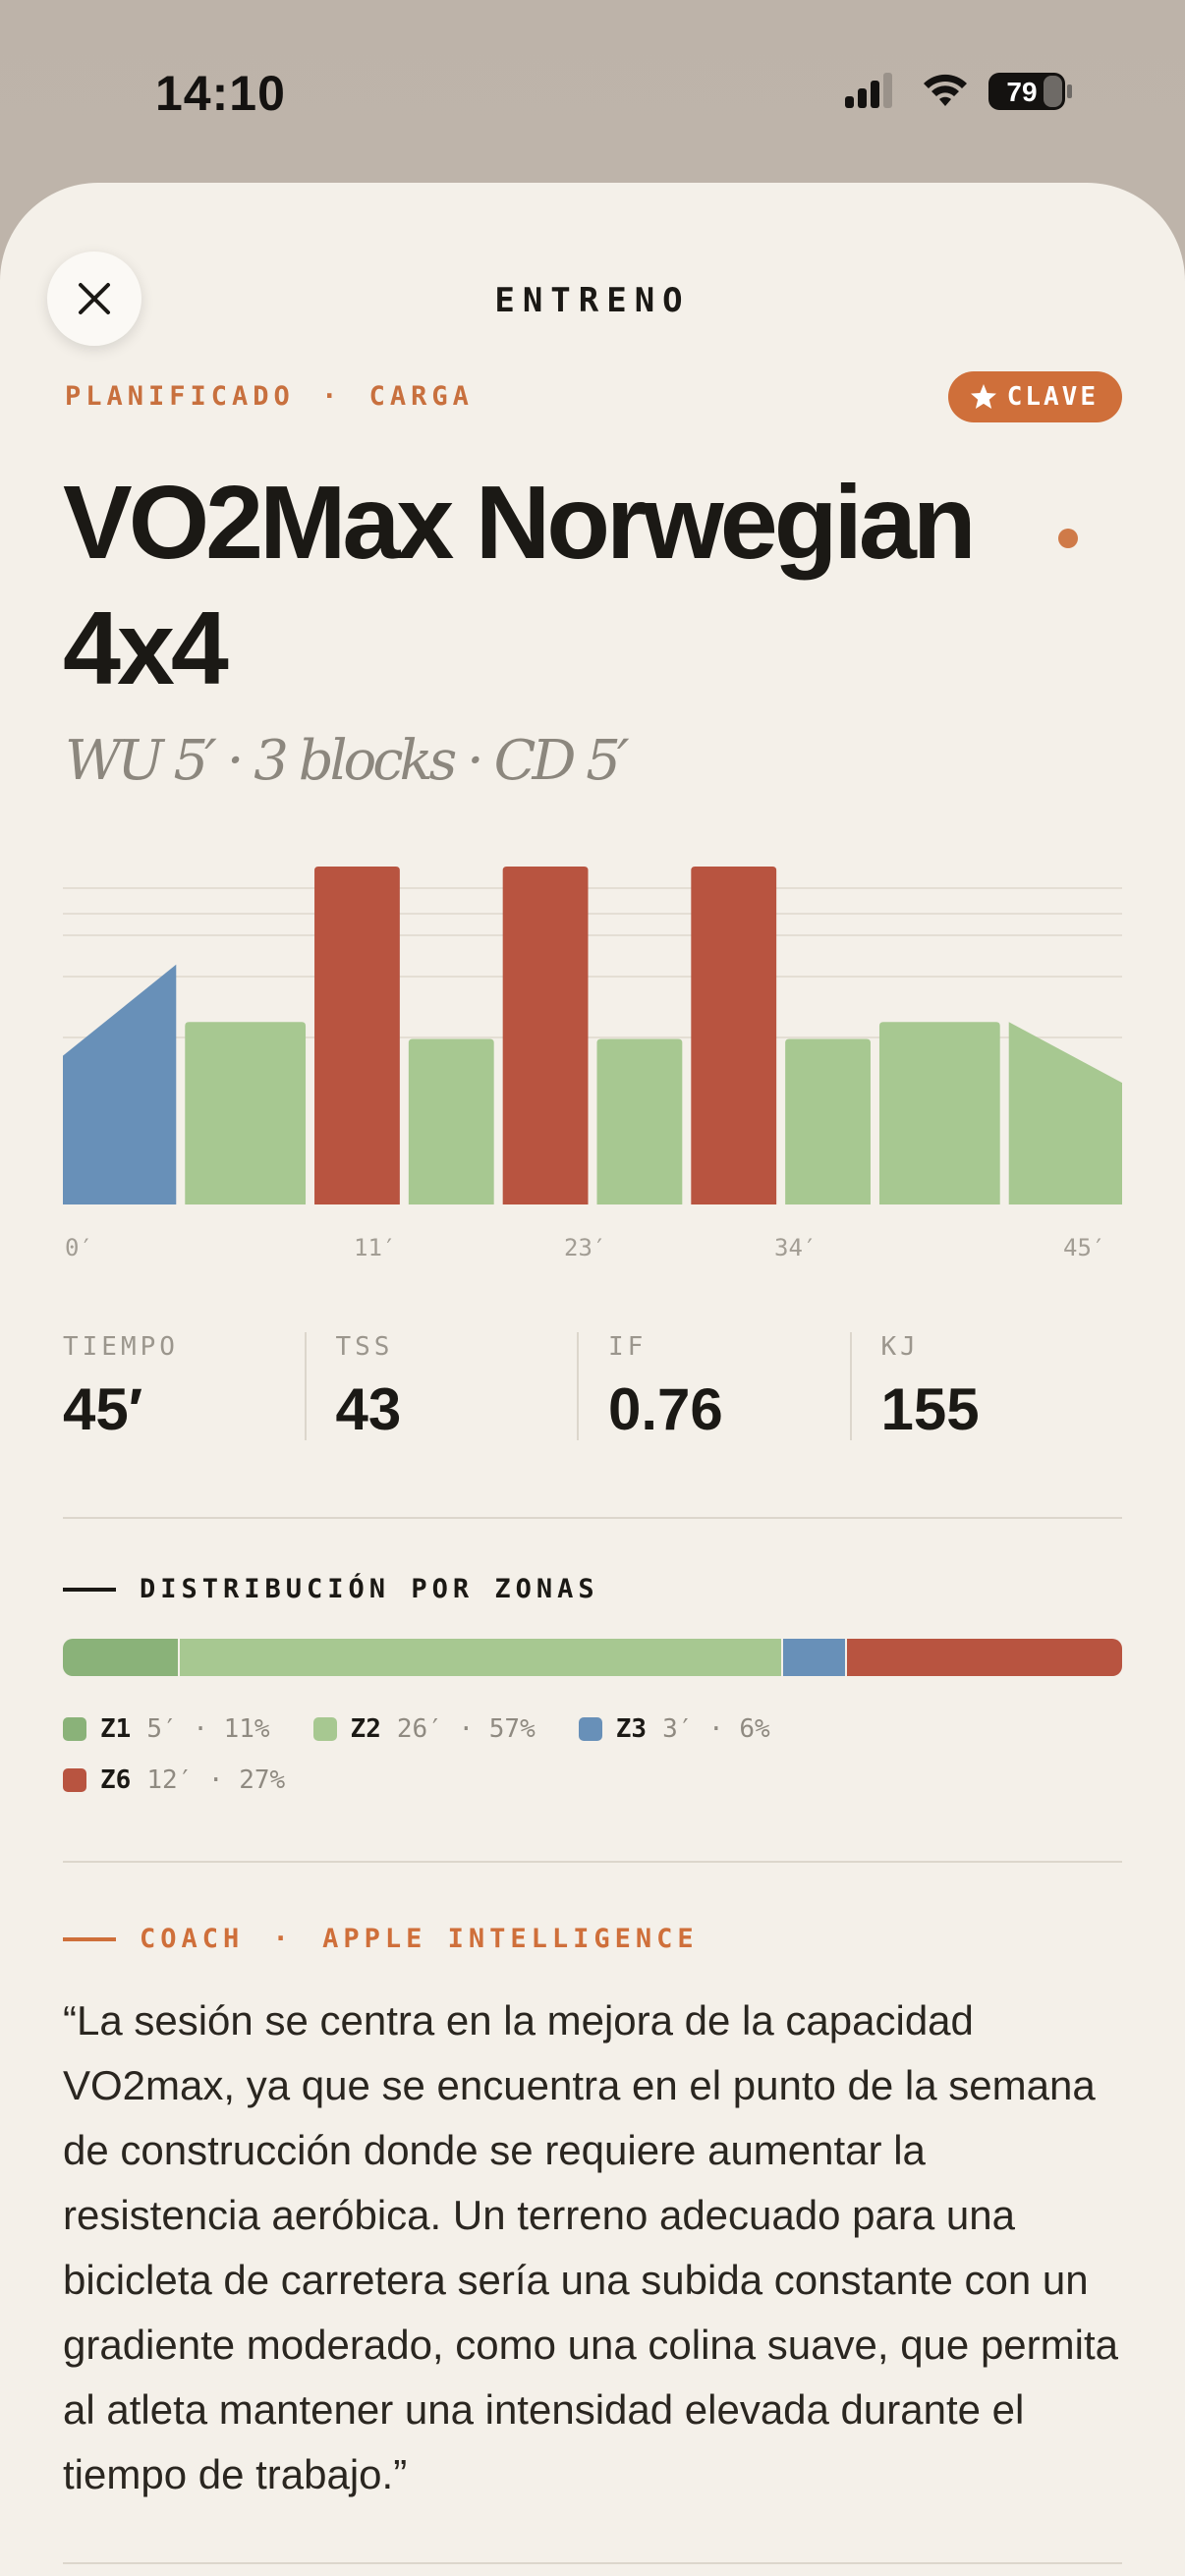 Image resolution: width=1185 pixels, height=2576 pixels. I want to click on status-time: 14:10, so click(221, 93).